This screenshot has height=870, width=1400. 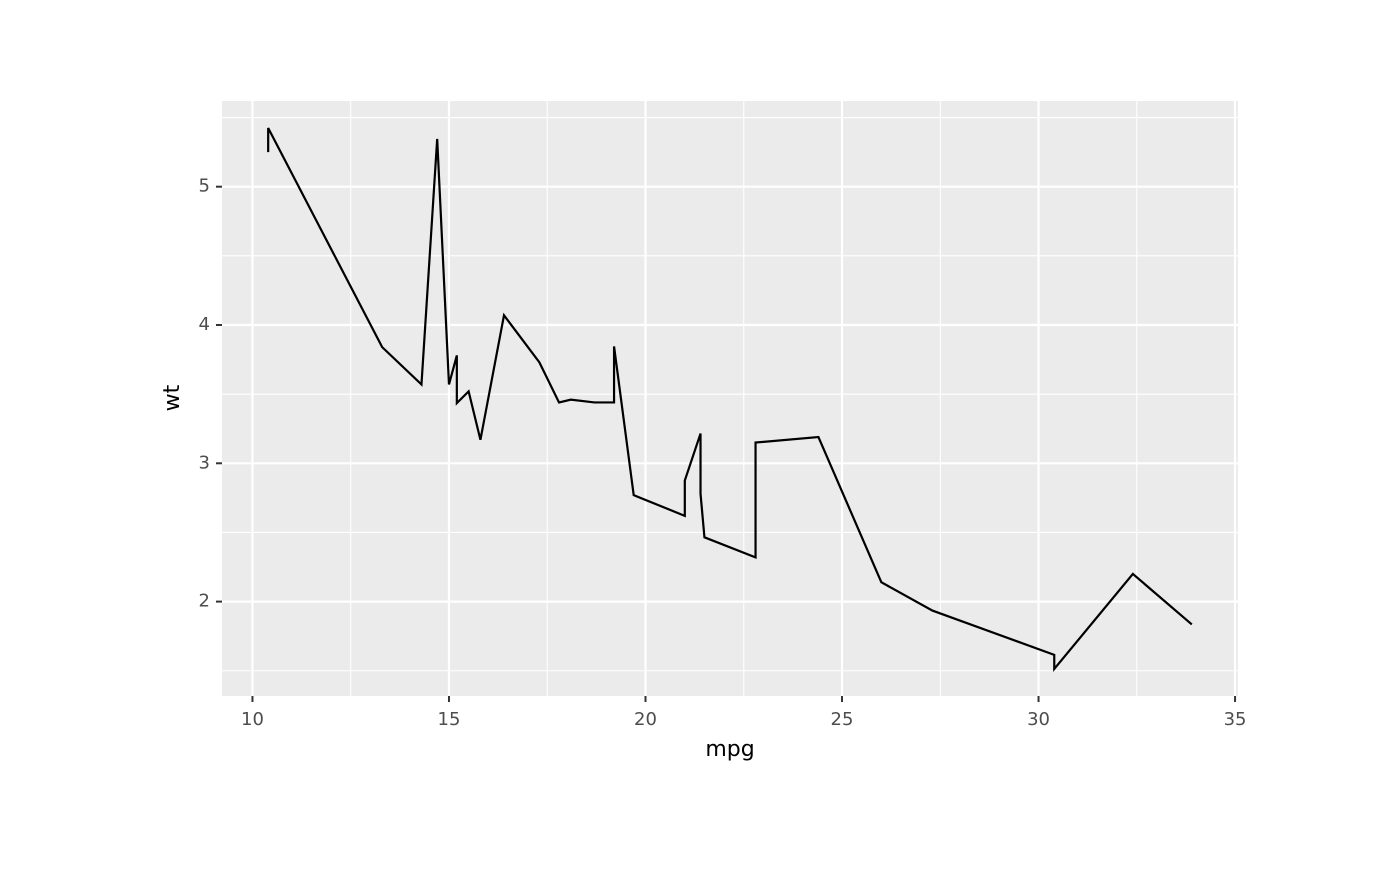 What do you see at coordinates (204, 601) in the screenshot?
I see `y-tick-label: 2` at bounding box center [204, 601].